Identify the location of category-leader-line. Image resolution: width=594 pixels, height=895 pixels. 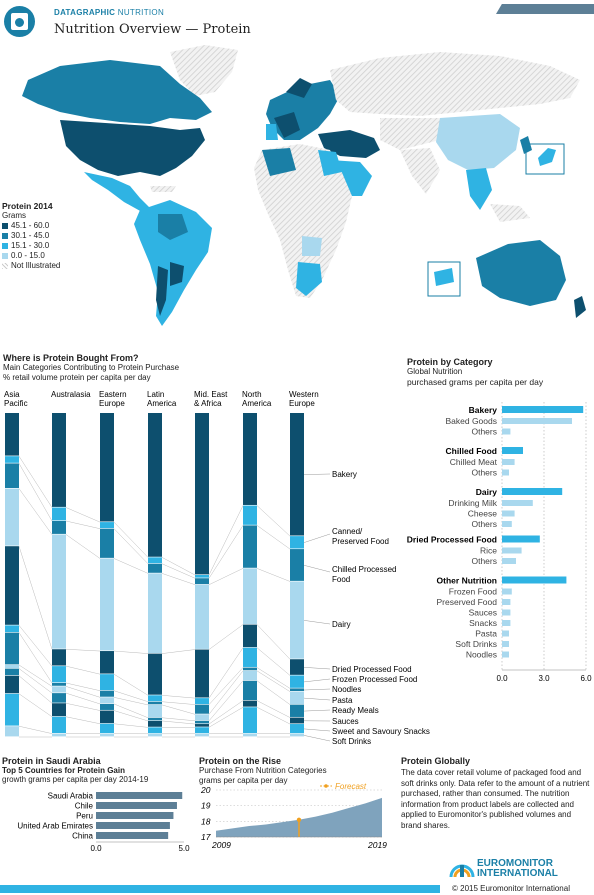
(317, 569).